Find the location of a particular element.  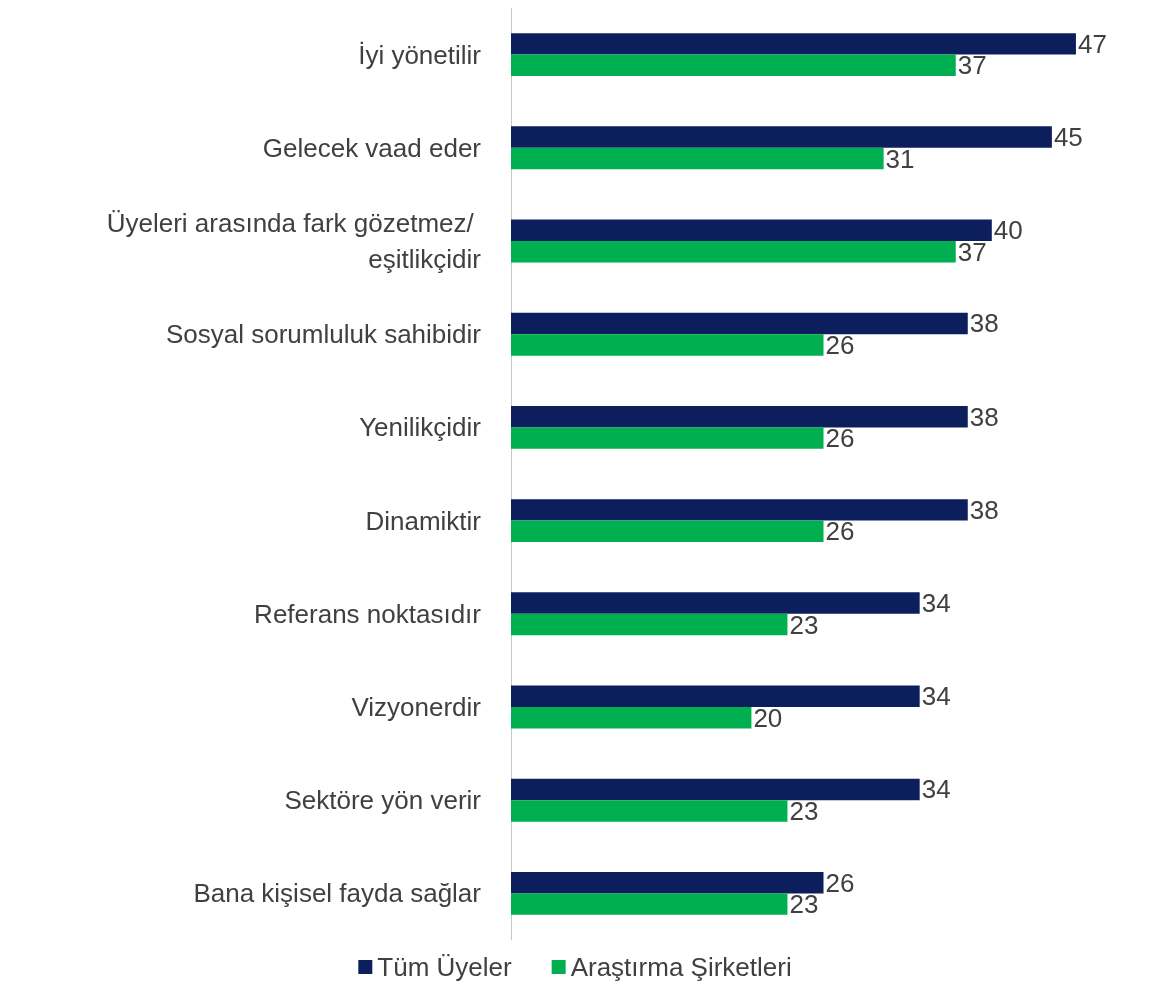

y-tick-label: Referans noktasıdır is located at coordinates (368, 613).